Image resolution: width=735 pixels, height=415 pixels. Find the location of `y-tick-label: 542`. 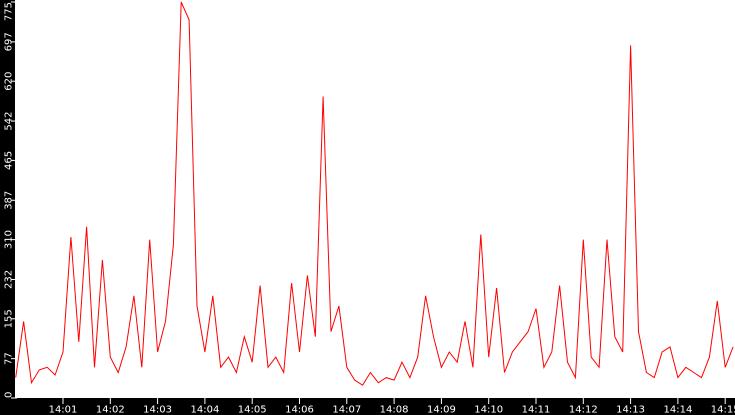

y-tick-label: 542 is located at coordinates (9, 121).